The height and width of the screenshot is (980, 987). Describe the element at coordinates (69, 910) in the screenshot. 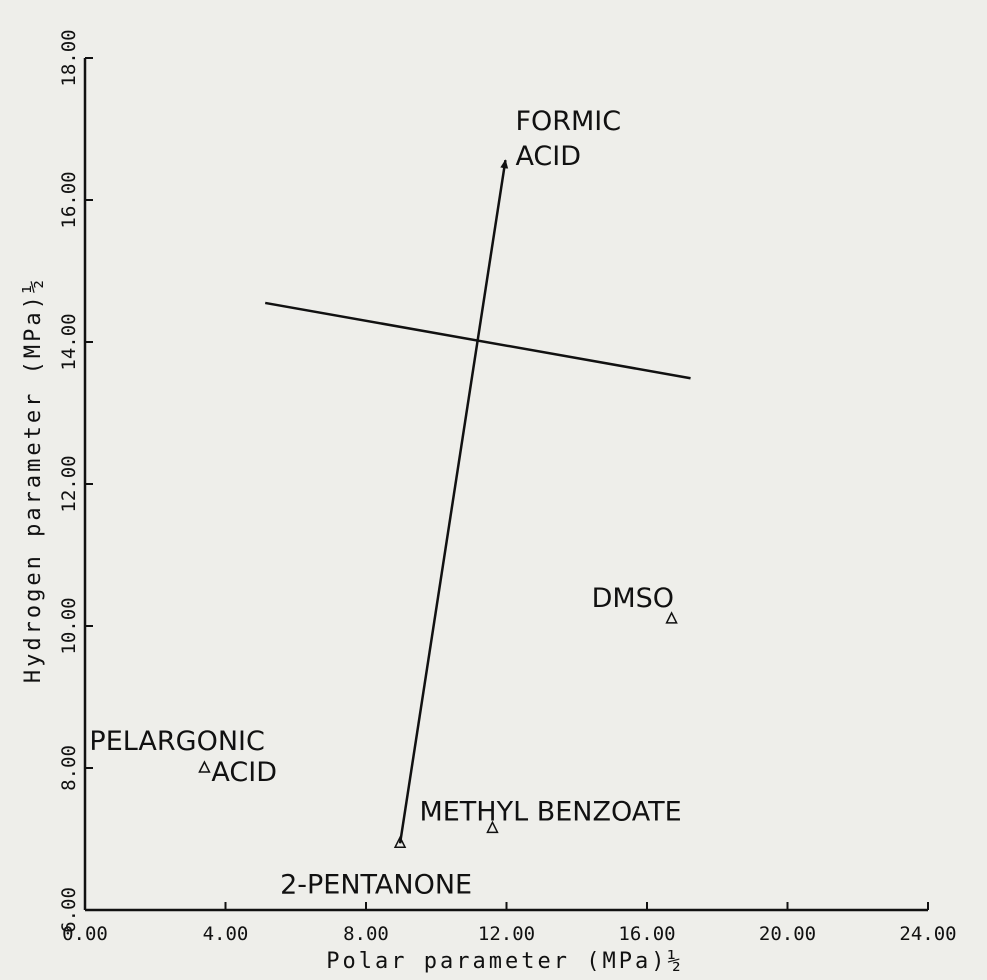

I see `y-tick-label: 6.00` at that location.